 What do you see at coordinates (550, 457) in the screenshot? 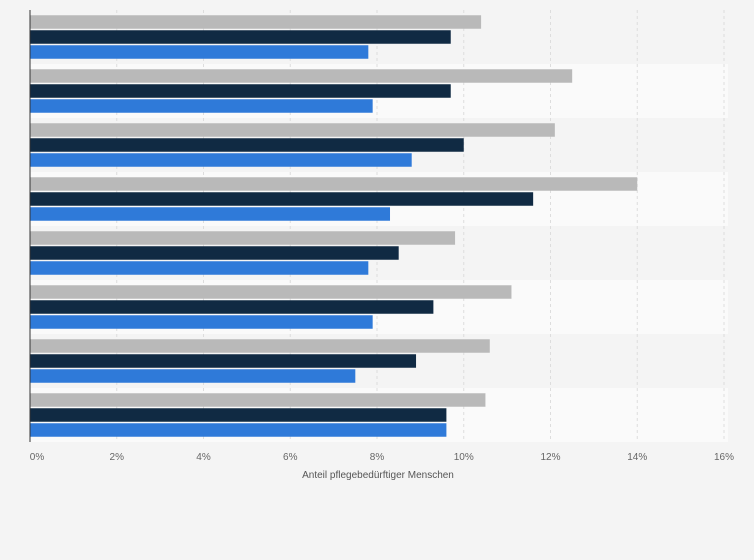
I see `x-tick-label: 12%` at bounding box center [550, 457].